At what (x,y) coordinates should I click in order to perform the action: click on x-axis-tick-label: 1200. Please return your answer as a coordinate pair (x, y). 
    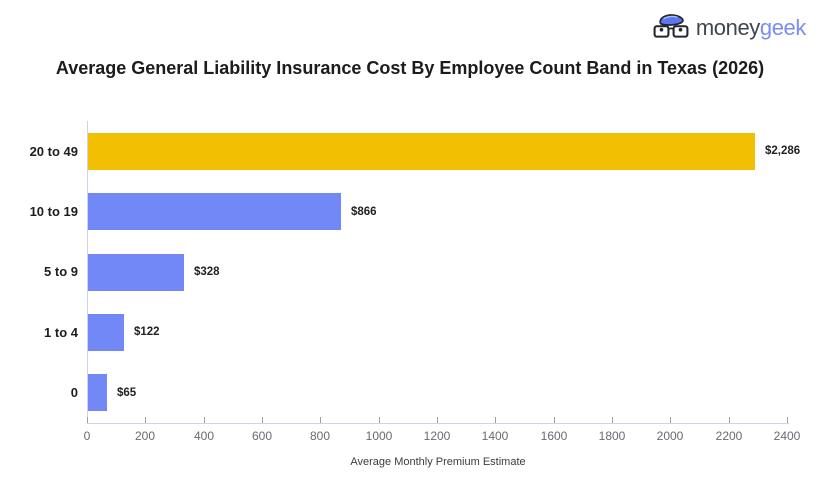
    Looking at the image, I should click on (437, 436).